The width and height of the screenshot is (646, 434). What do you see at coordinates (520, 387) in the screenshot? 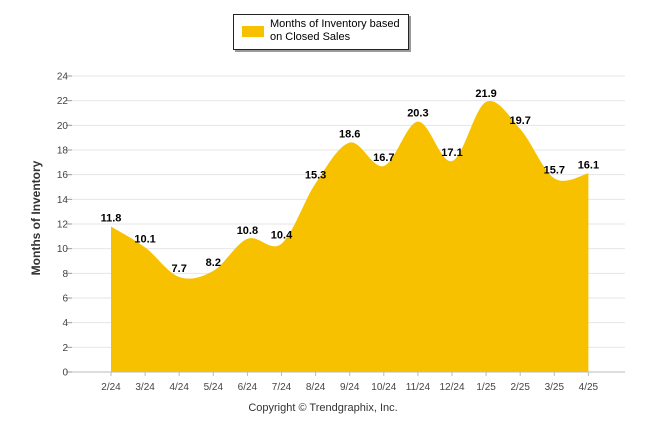
I see `x-tick-label: 2/25` at bounding box center [520, 387].